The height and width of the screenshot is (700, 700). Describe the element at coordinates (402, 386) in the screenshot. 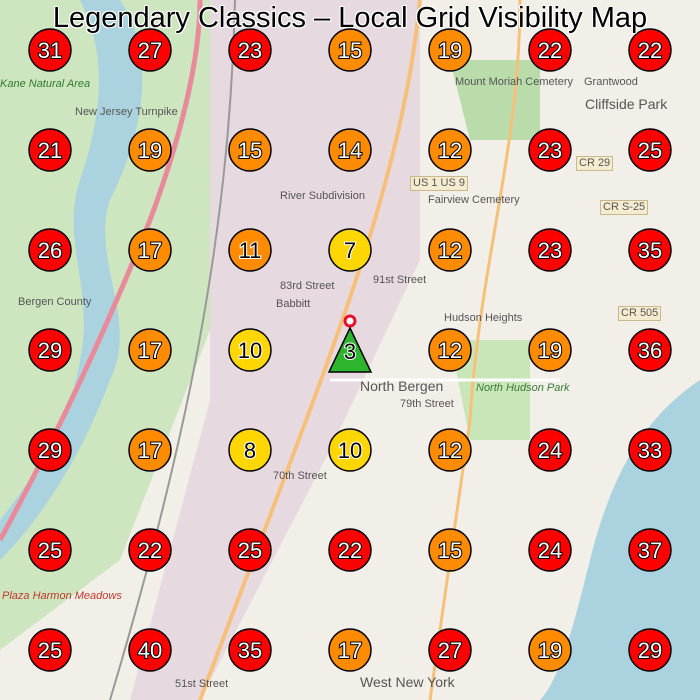

I see `map-label: North Bergen` at that location.